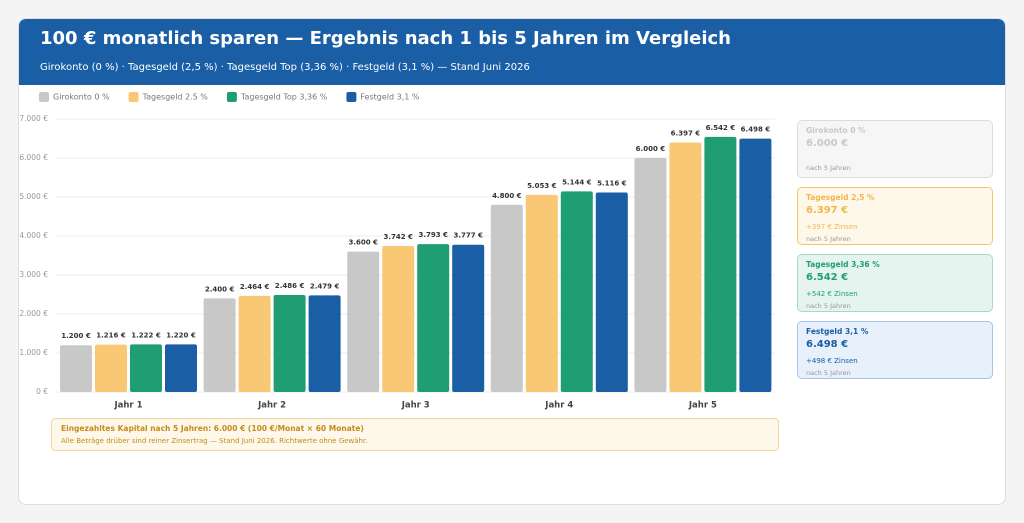 This screenshot has width=1024, height=523. Describe the element at coordinates (558, 406) in the screenshot. I see `x-tick-label: Jahr 4` at that location.